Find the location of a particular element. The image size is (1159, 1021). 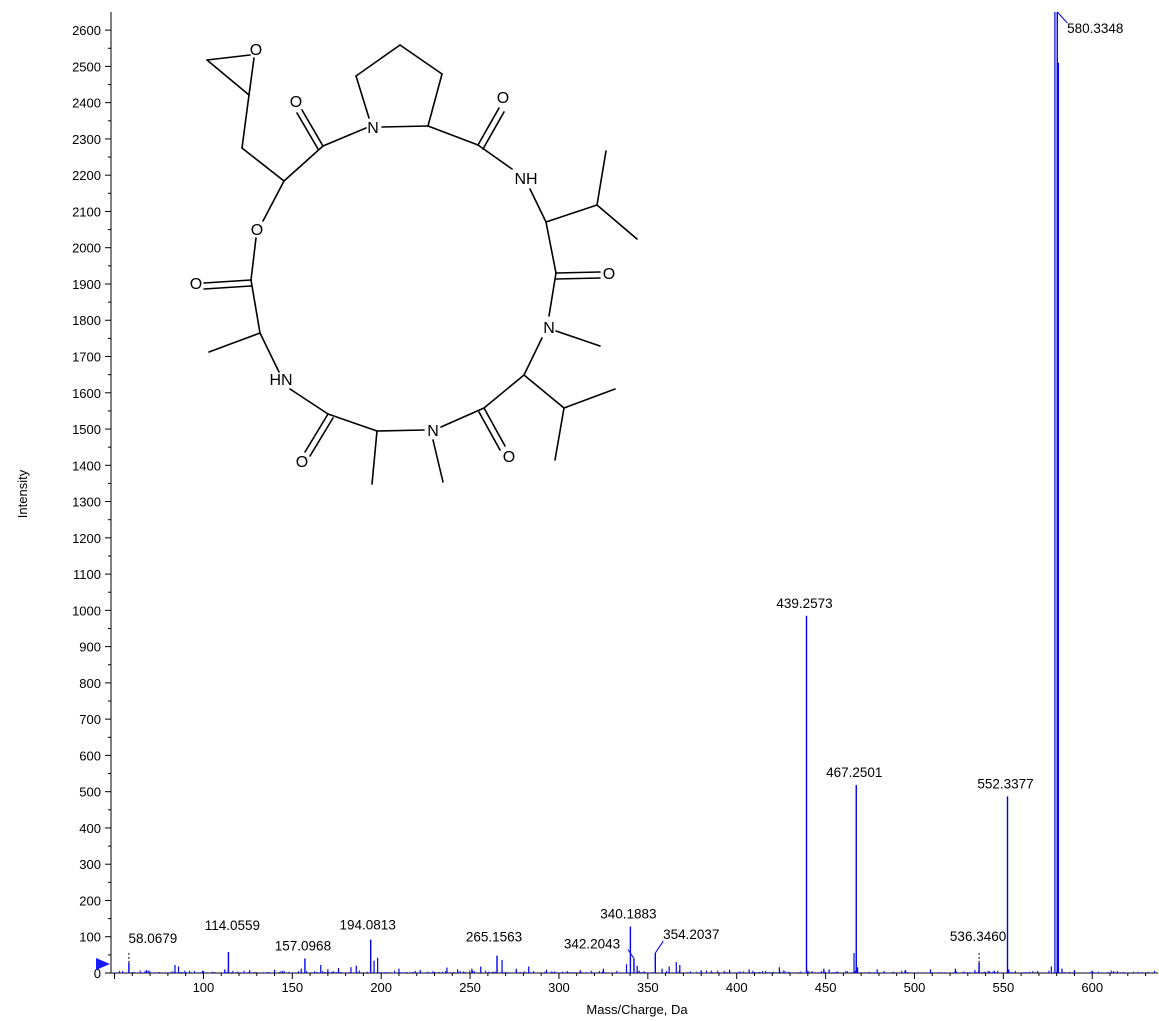

atom-label: NH is located at coordinates (525, 179).